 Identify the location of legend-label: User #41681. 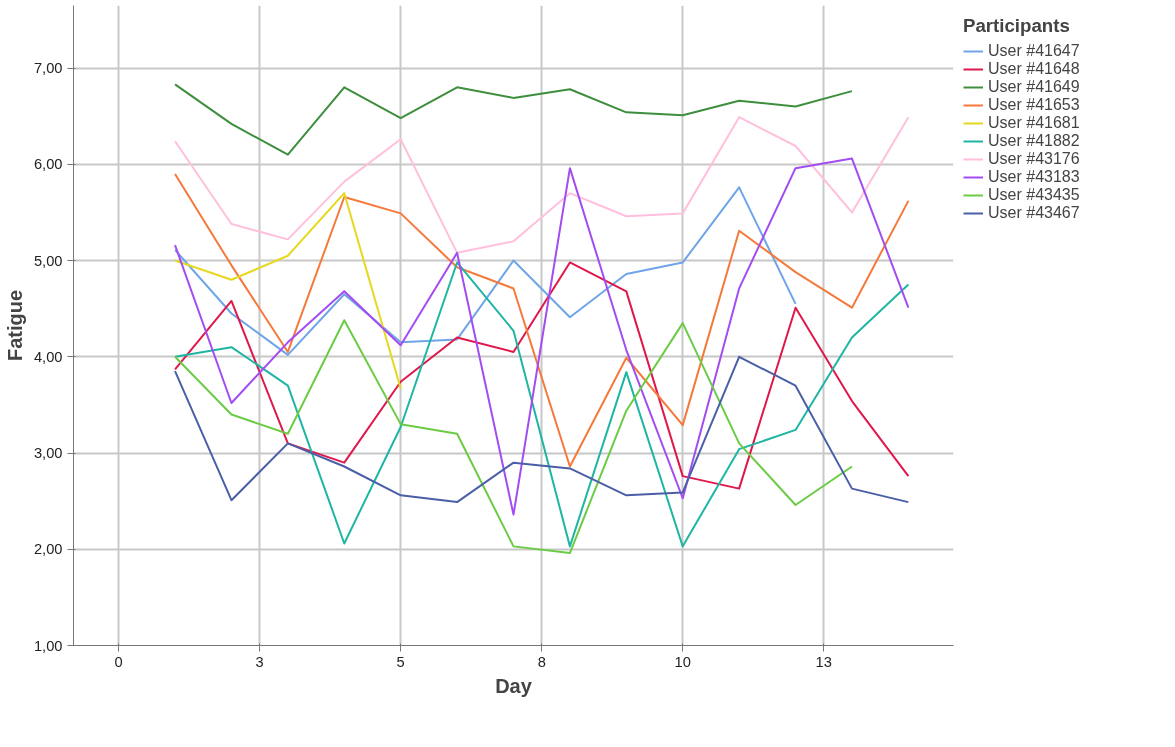
(1034, 123).